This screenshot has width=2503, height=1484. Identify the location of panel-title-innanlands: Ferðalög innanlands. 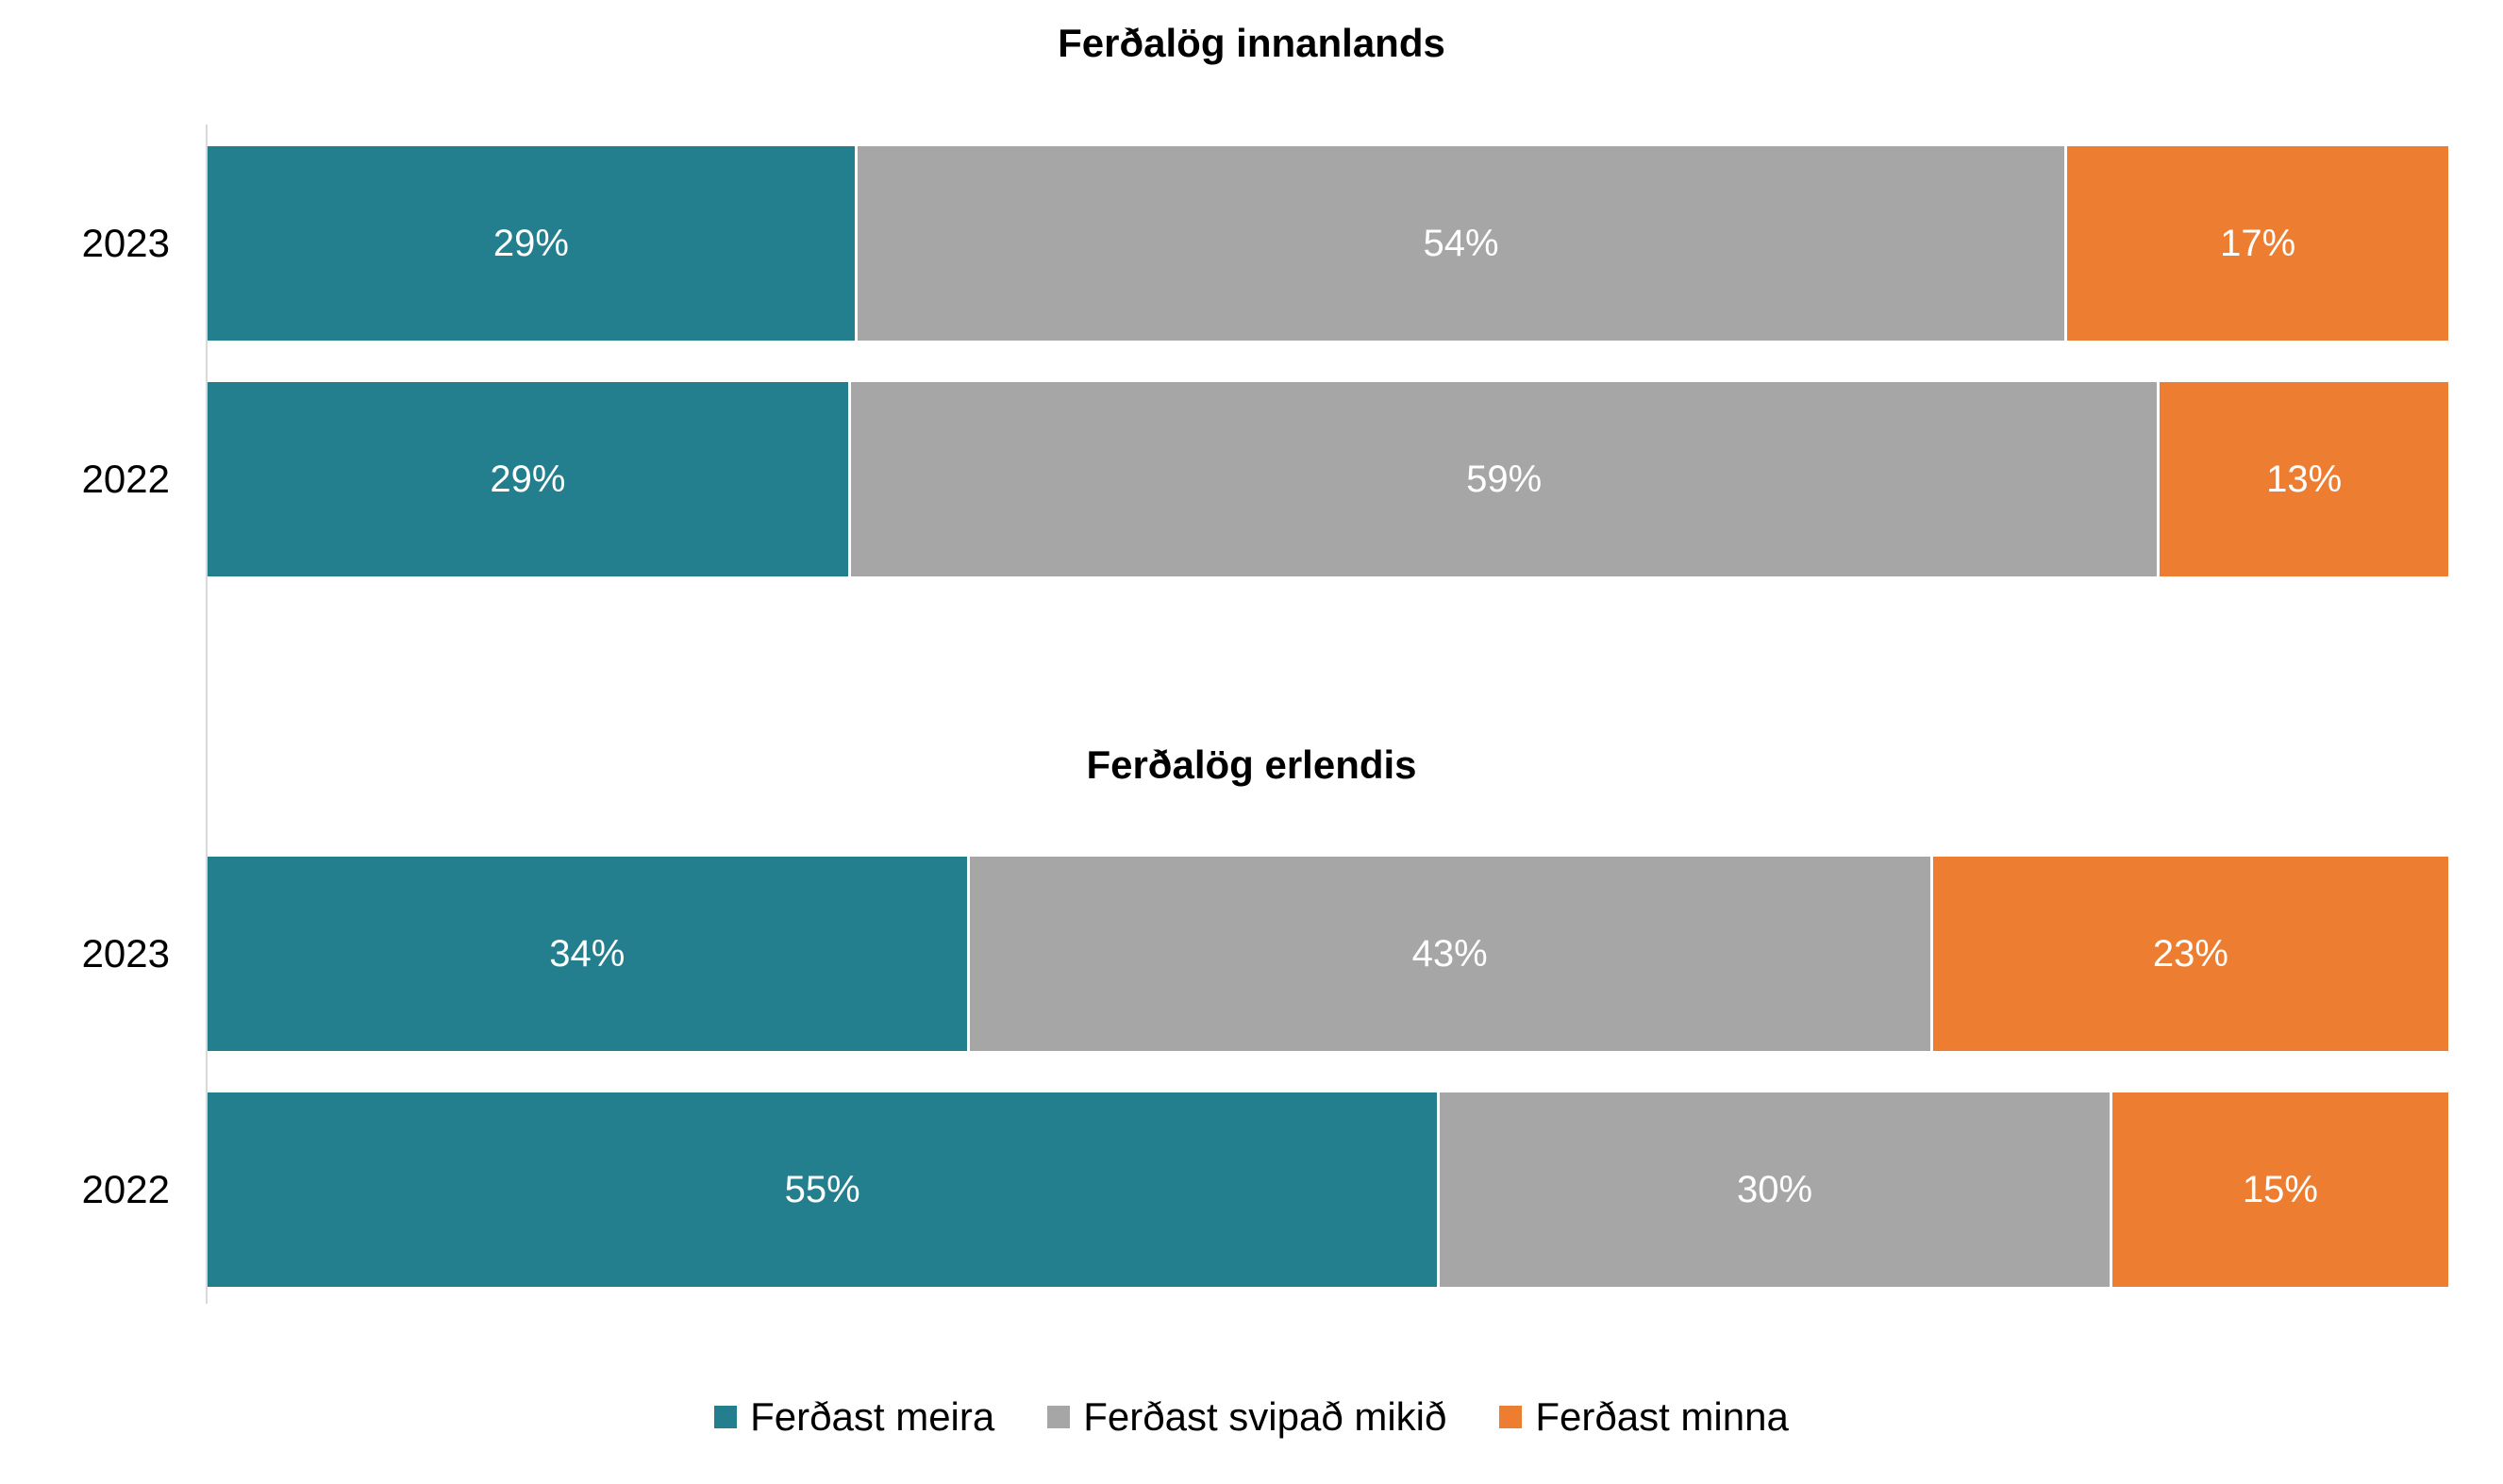
(1251, 43).